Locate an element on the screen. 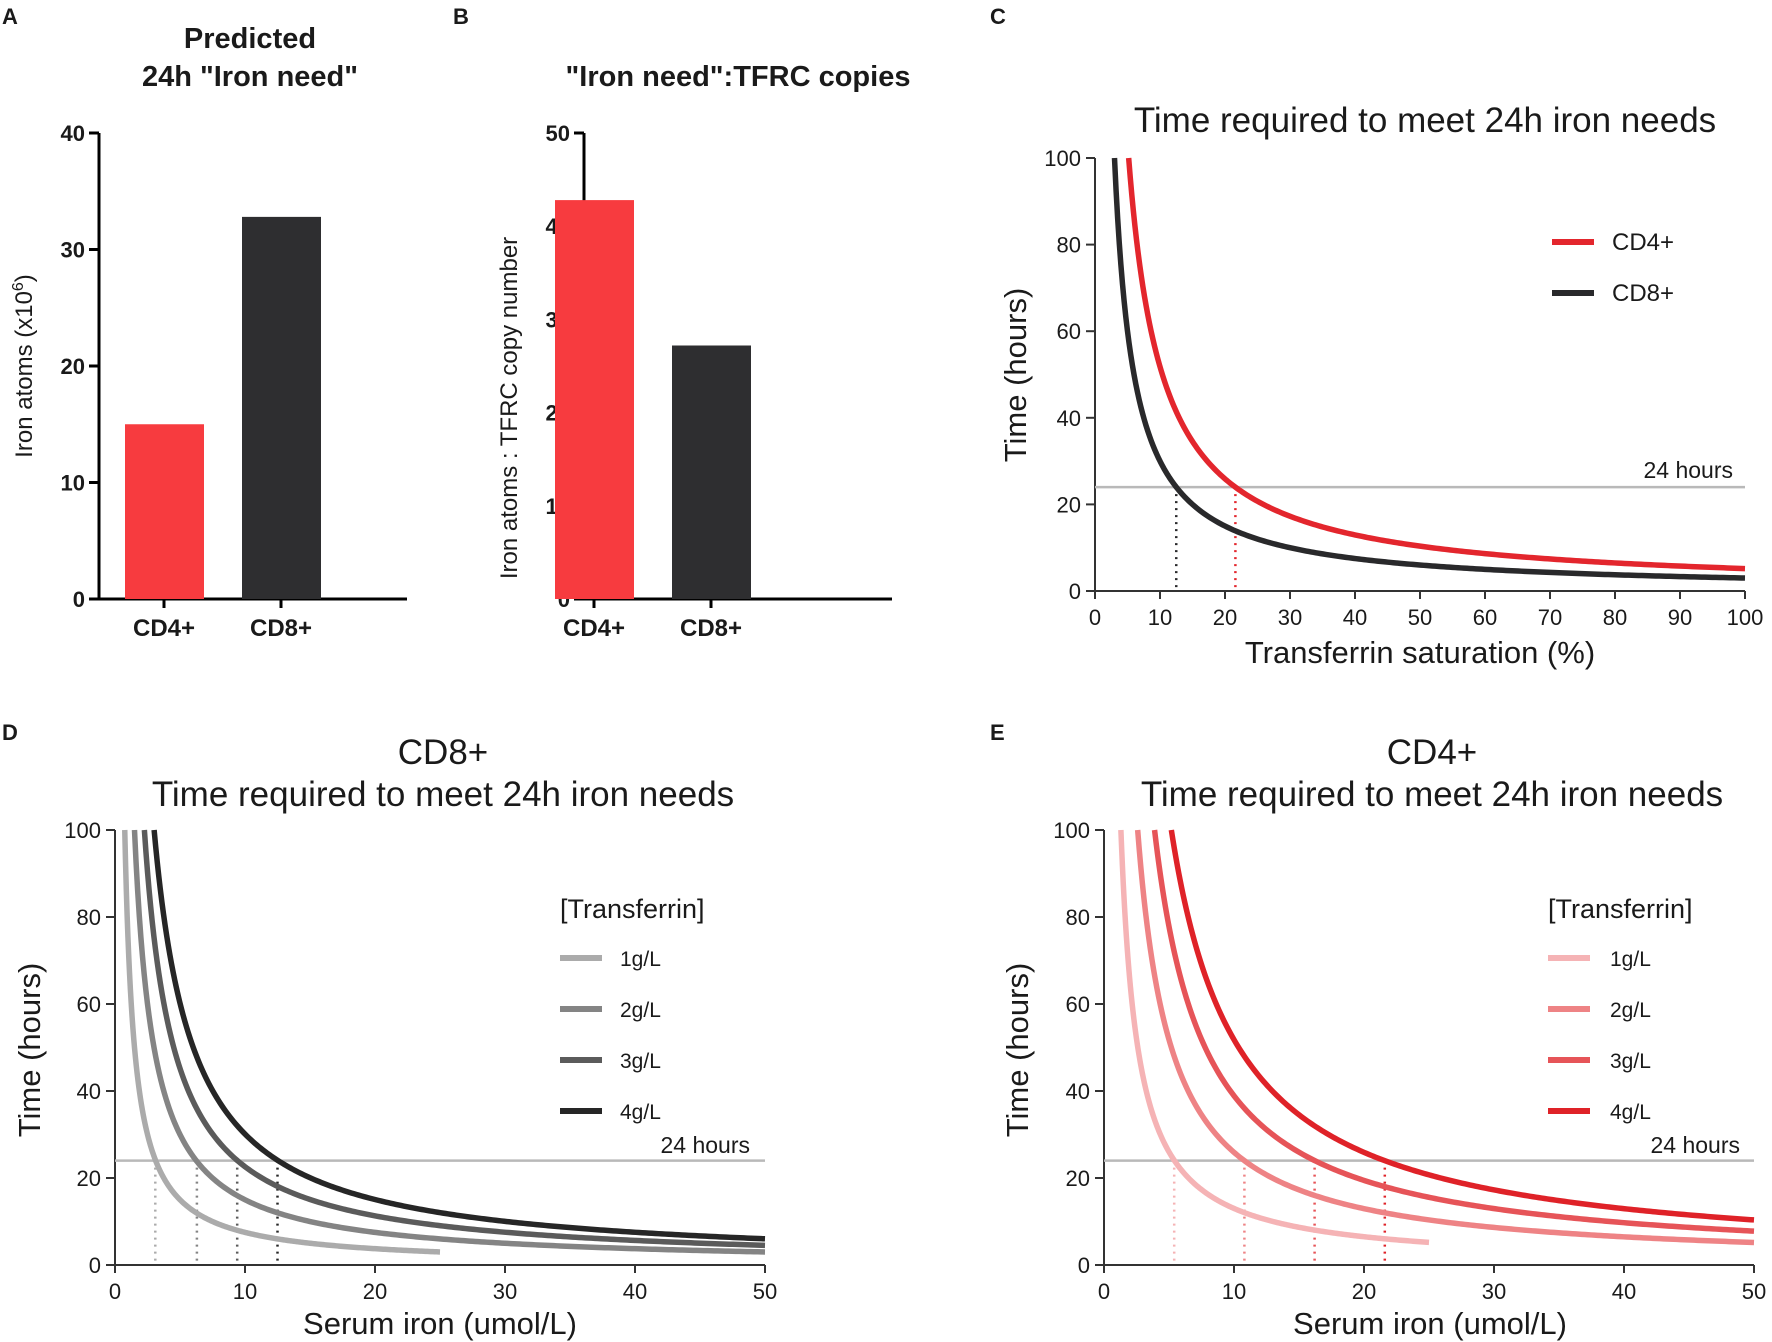 The height and width of the screenshot is (1342, 1772). panel-a-subtitle: 24h "Iron need" is located at coordinates (250, 77).